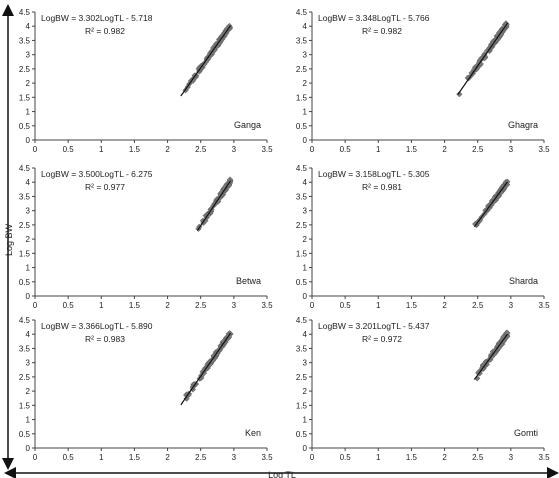 This screenshot has height=478, width=559. I want to click on equation-label: LogBW = 3.366LogTL - 5.890, so click(97, 326).